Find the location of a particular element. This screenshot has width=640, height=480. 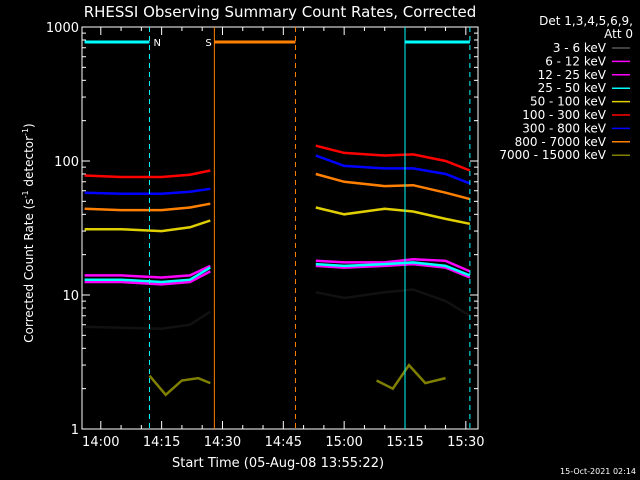

x-tick-label: 15:00 is located at coordinates (343, 442).